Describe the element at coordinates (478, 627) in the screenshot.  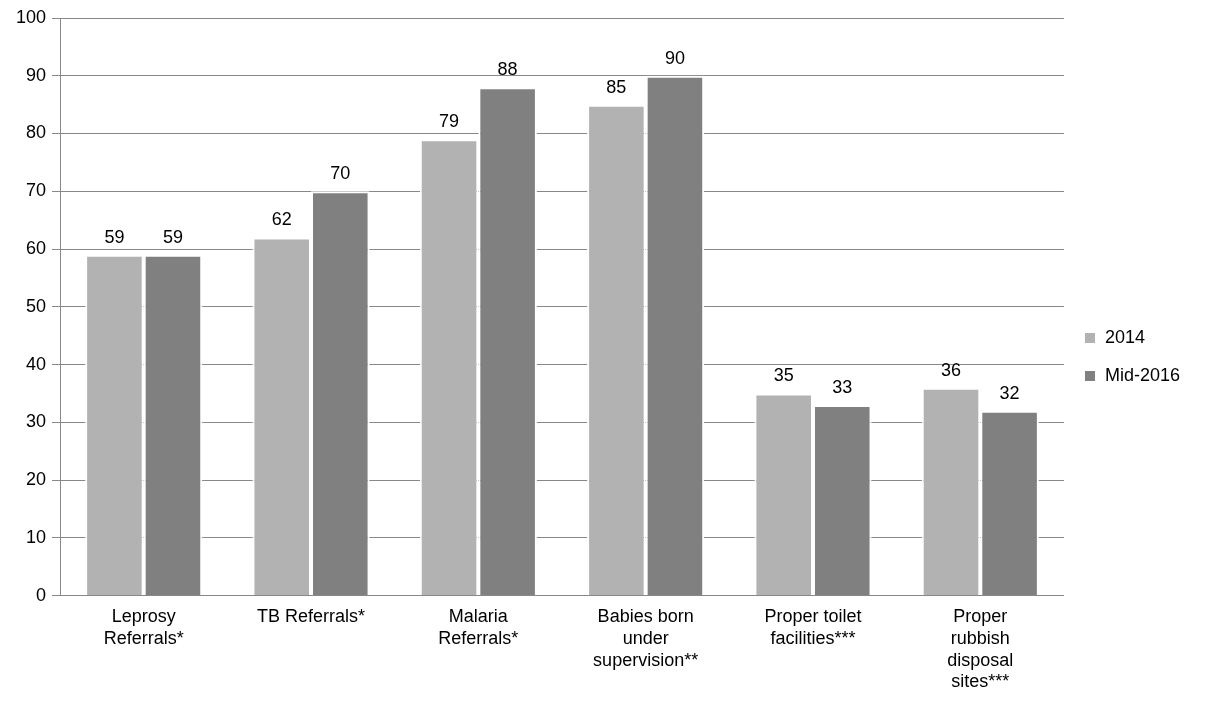
I see `x-tick-label: Malaria Referrals*` at that location.